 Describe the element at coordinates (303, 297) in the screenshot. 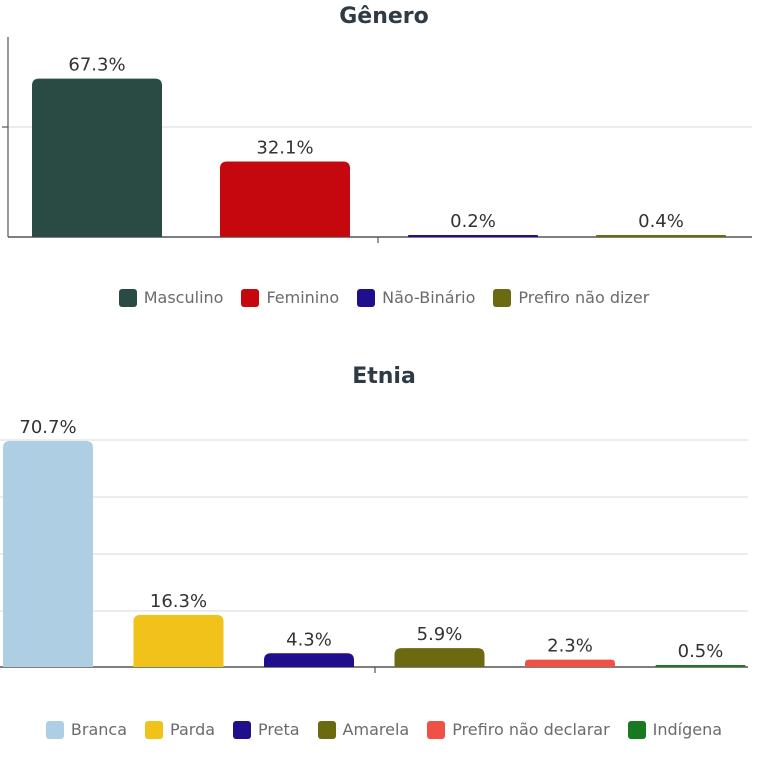

I see `legend-label: Feminino` at that location.